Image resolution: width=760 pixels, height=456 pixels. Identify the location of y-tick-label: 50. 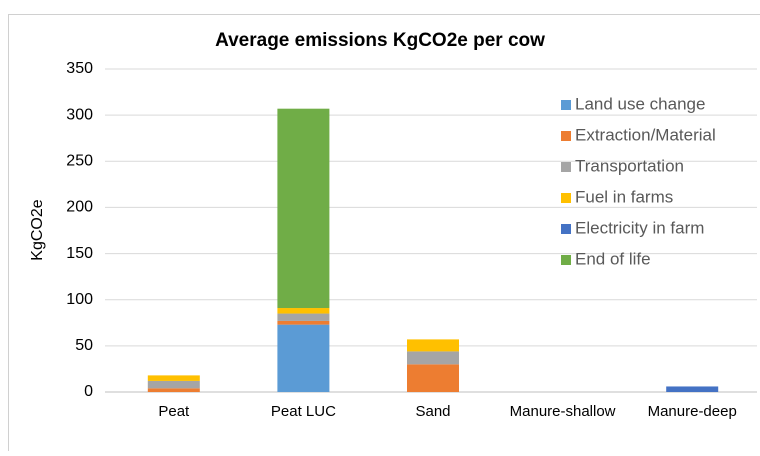
(84, 345).